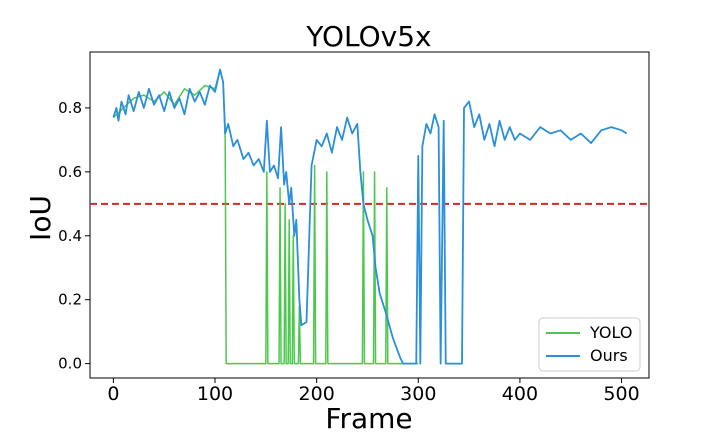 The height and width of the screenshot is (432, 720). Describe the element at coordinates (368, 36) in the screenshot. I see `chart-title: YOLOv5x` at that location.